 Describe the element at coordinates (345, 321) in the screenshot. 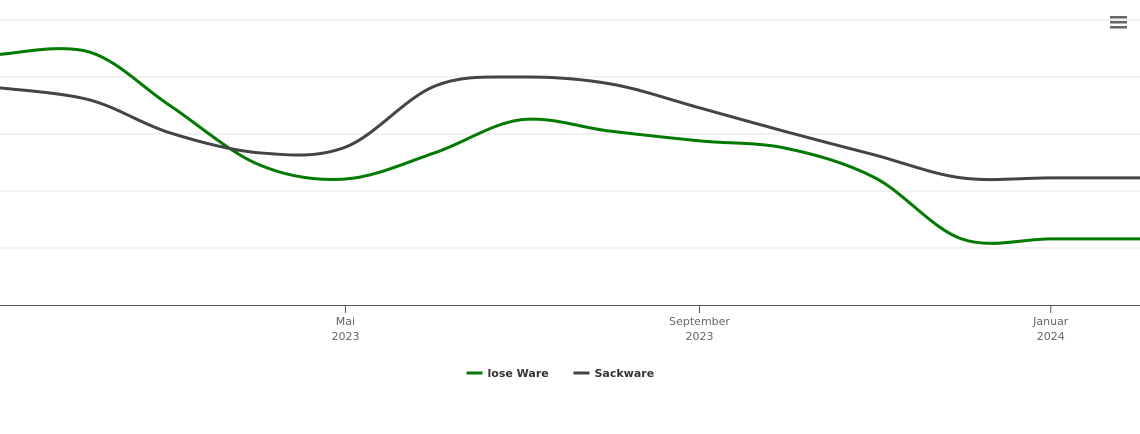

I see `x-tick-label: Mai` at that location.